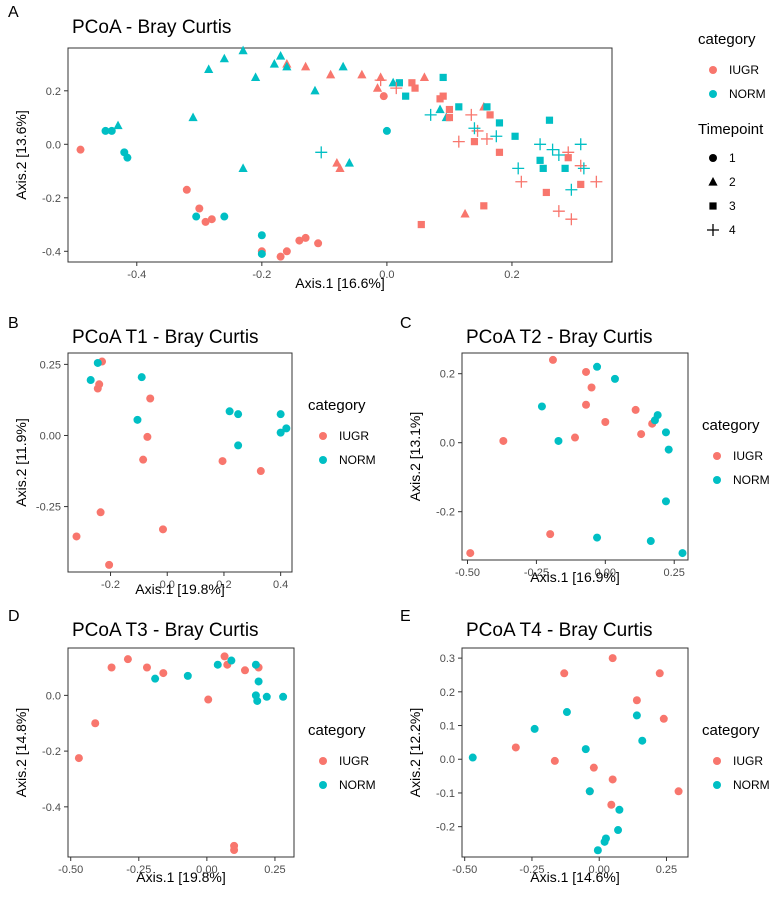  I want to click on plot-title: PCoA T1 - Bray Curtis, so click(165, 337).